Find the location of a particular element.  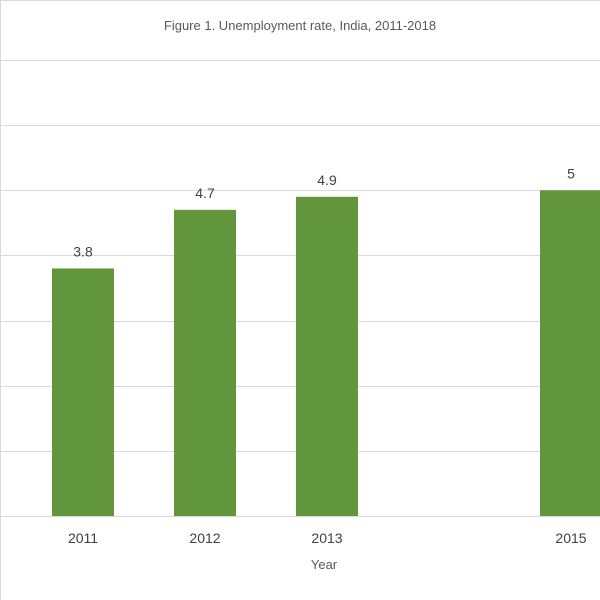

x-tick-2011: 2011 is located at coordinates (83, 538).